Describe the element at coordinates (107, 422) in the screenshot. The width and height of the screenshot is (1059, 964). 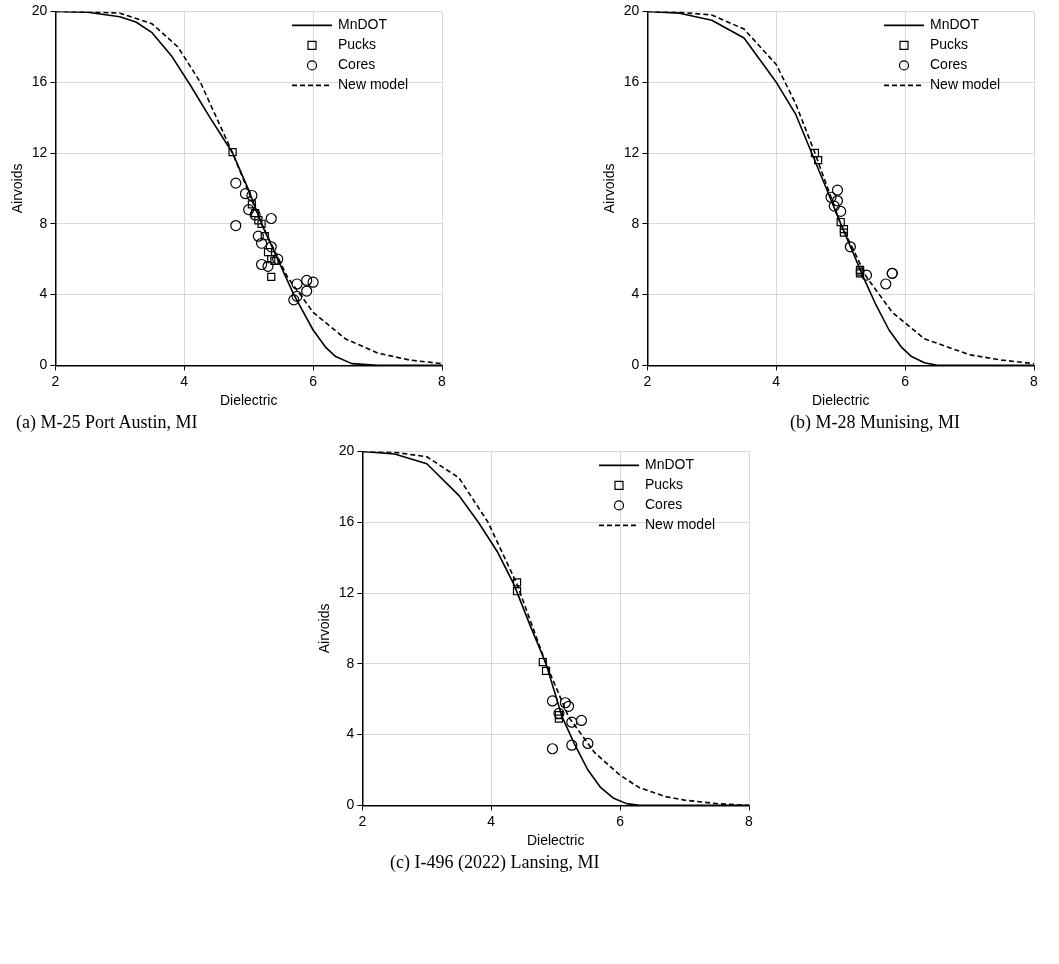
I see `text: (a) M-25 Port Austin, MI` at that location.